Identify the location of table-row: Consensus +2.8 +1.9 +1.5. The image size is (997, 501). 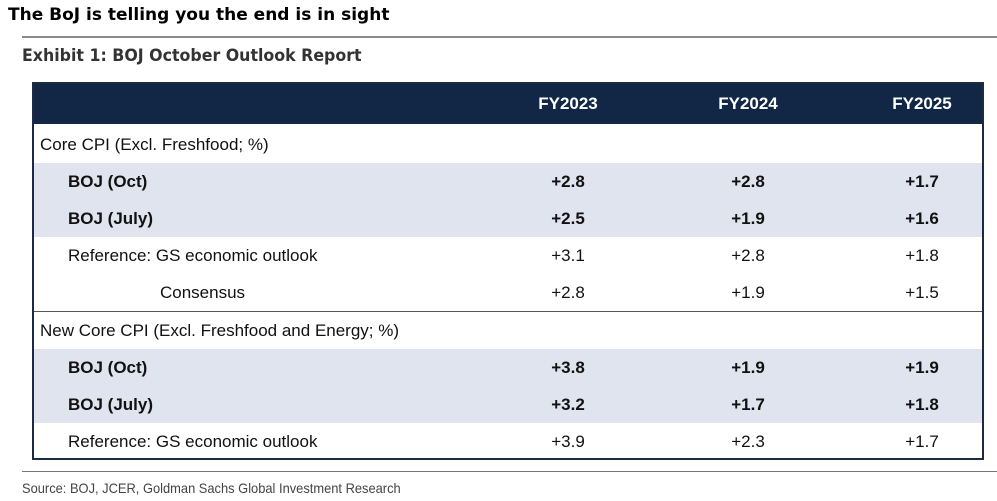
(508, 292).